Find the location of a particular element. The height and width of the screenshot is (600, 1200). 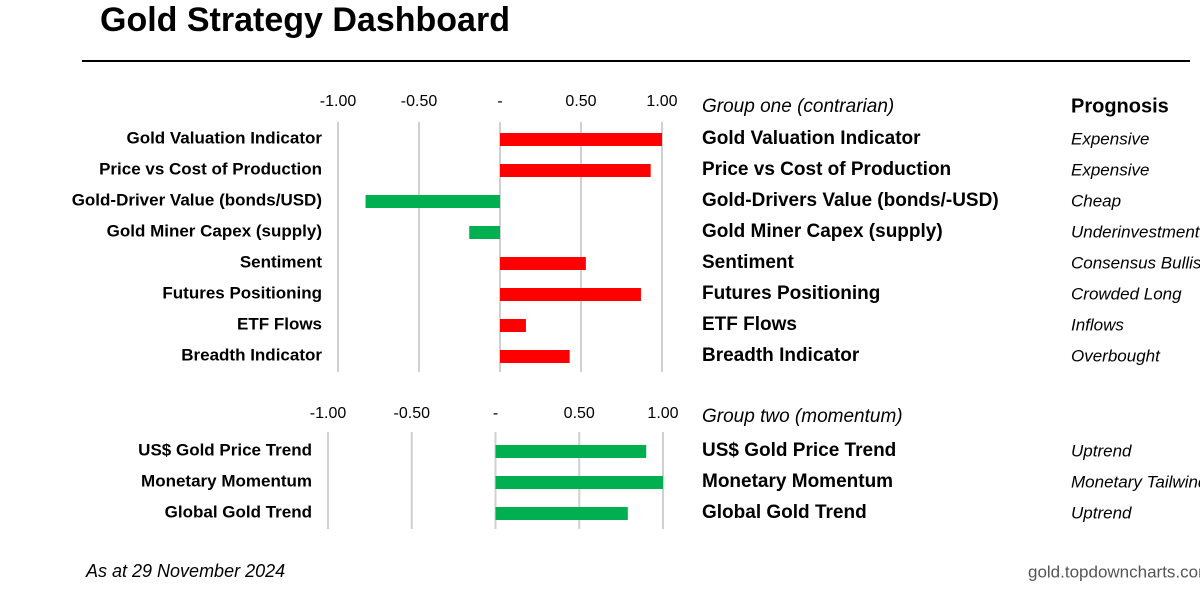

category-label: Price vs Cost of Production is located at coordinates (210, 168).